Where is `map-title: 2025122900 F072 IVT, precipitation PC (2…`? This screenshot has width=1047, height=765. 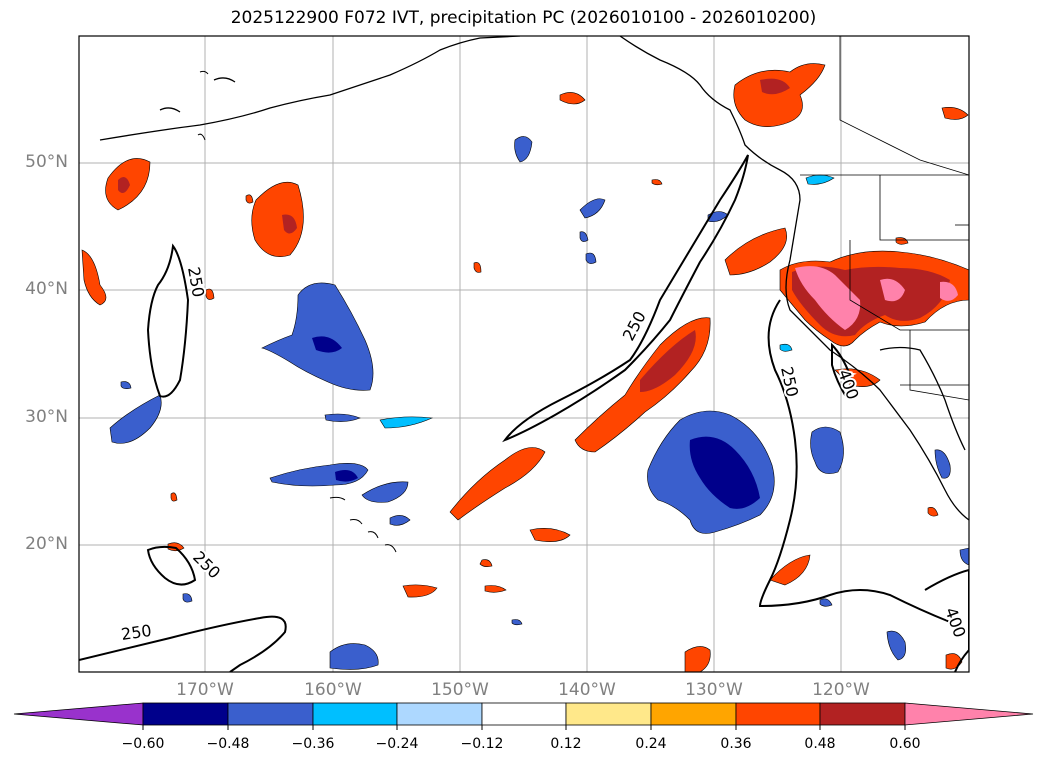
map-title: 2025122900 F072 IVT, precipitation PC (2… is located at coordinates (523, 18).